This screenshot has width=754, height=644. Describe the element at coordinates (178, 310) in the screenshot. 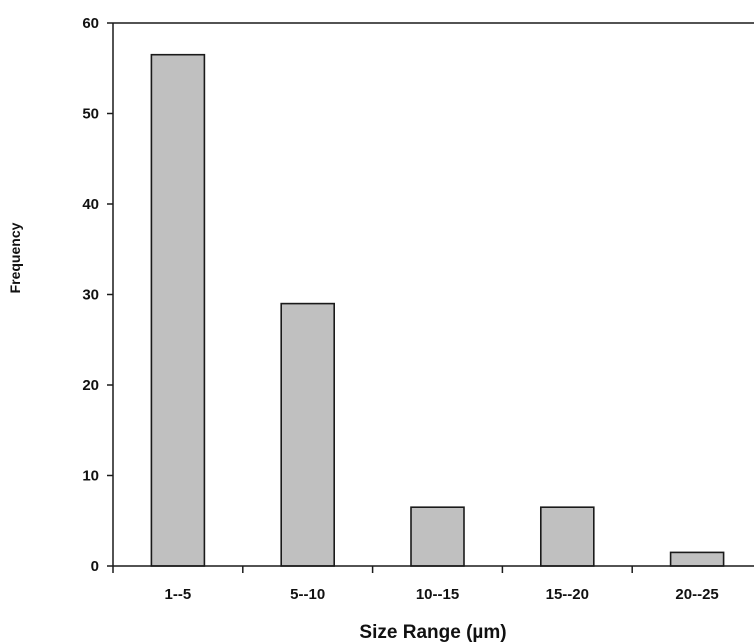

I see `bar-1--5` at that location.